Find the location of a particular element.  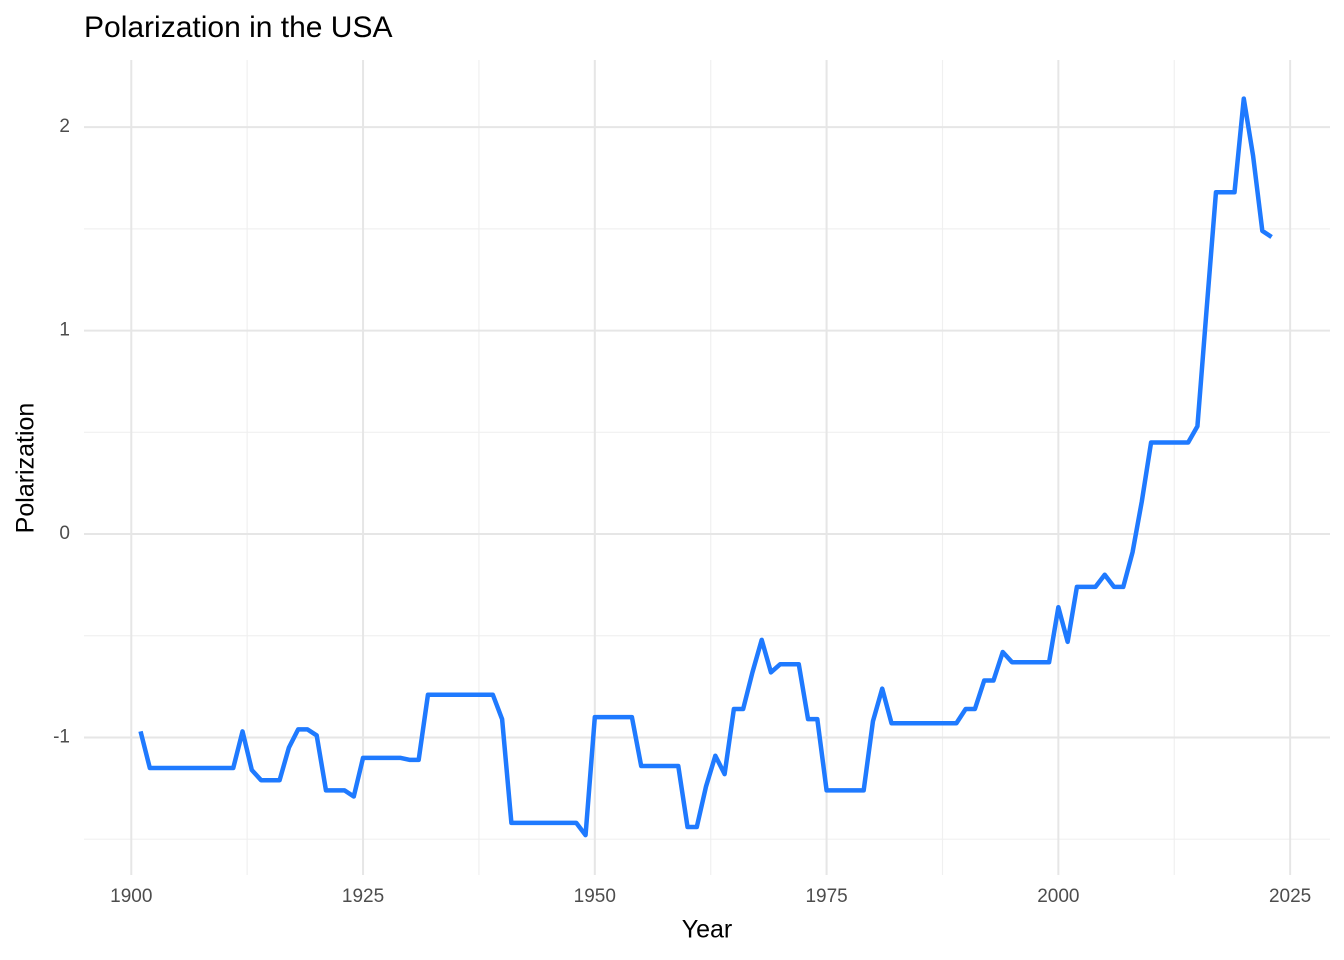

y-tick-label: 1 is located at coordinates (64, 330).